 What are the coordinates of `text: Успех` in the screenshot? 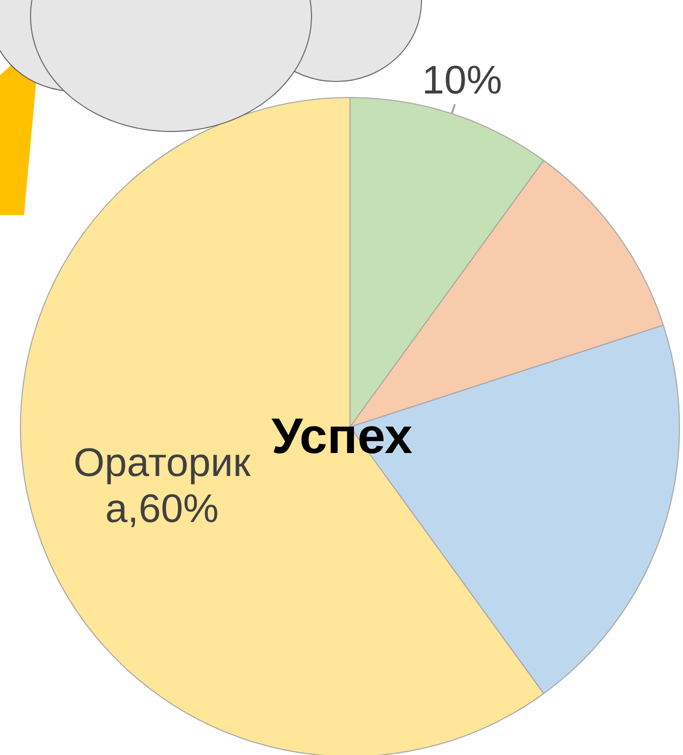 It's located at (342, 436).